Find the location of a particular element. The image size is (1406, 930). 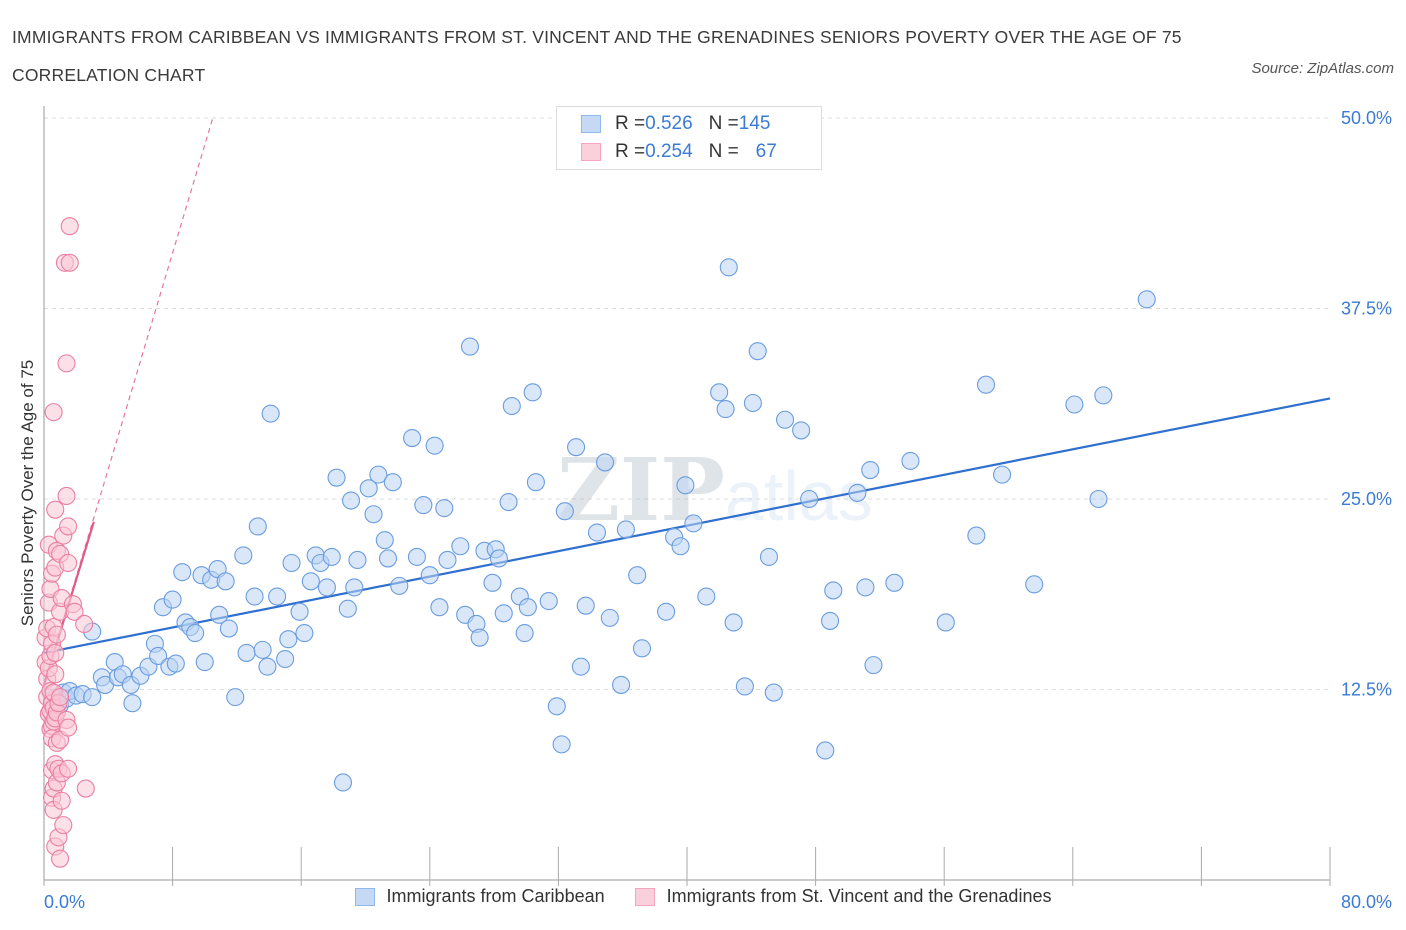

legend-swatch-stvincent is located at coordinates (591, 152).